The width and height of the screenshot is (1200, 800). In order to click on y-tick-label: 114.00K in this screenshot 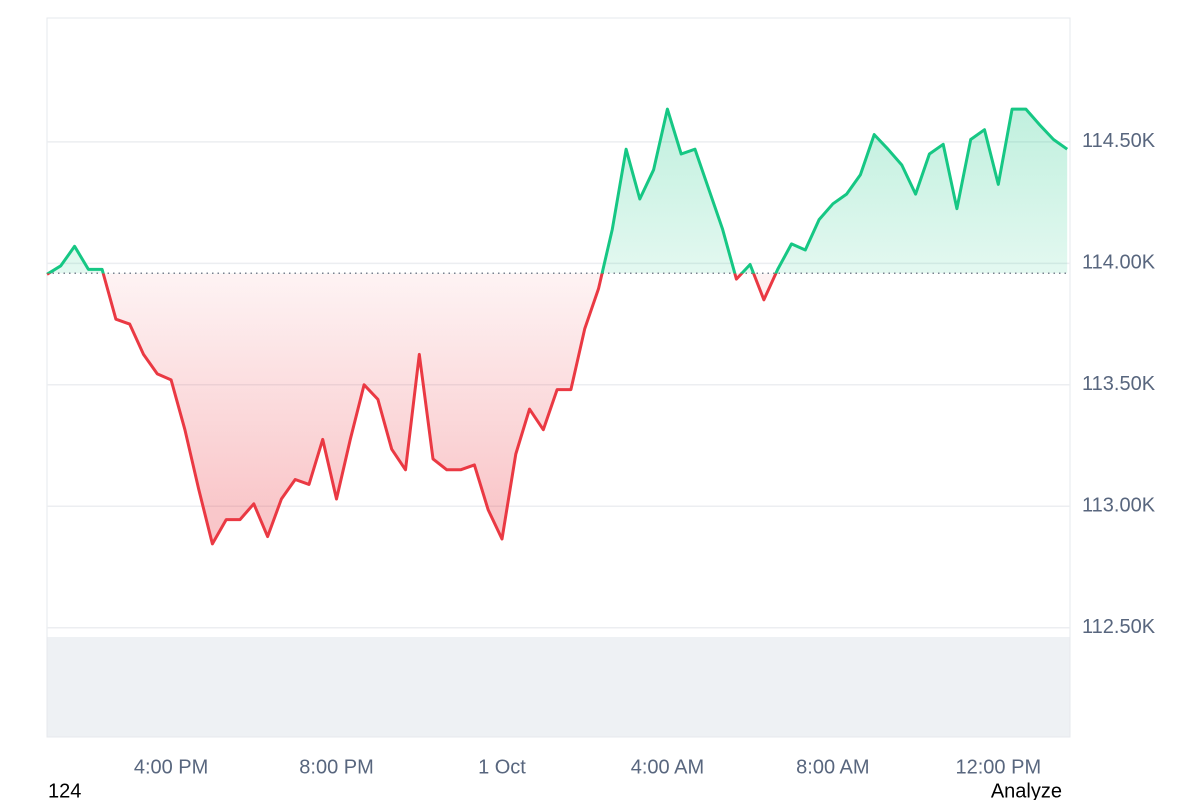, I will do `click(1119, 263)`.